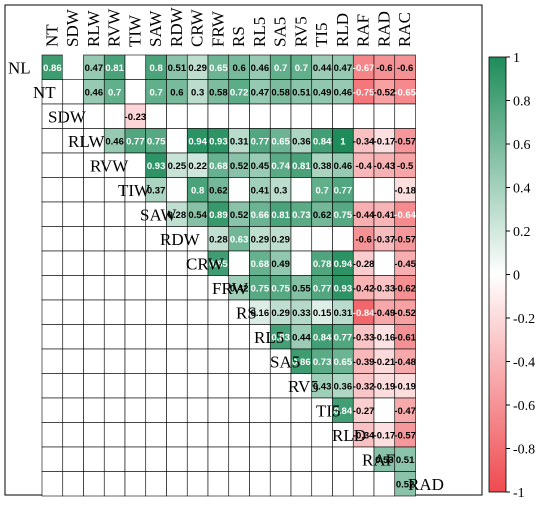  I want to click on cell-value-label: 0.58, so click(218, 92).